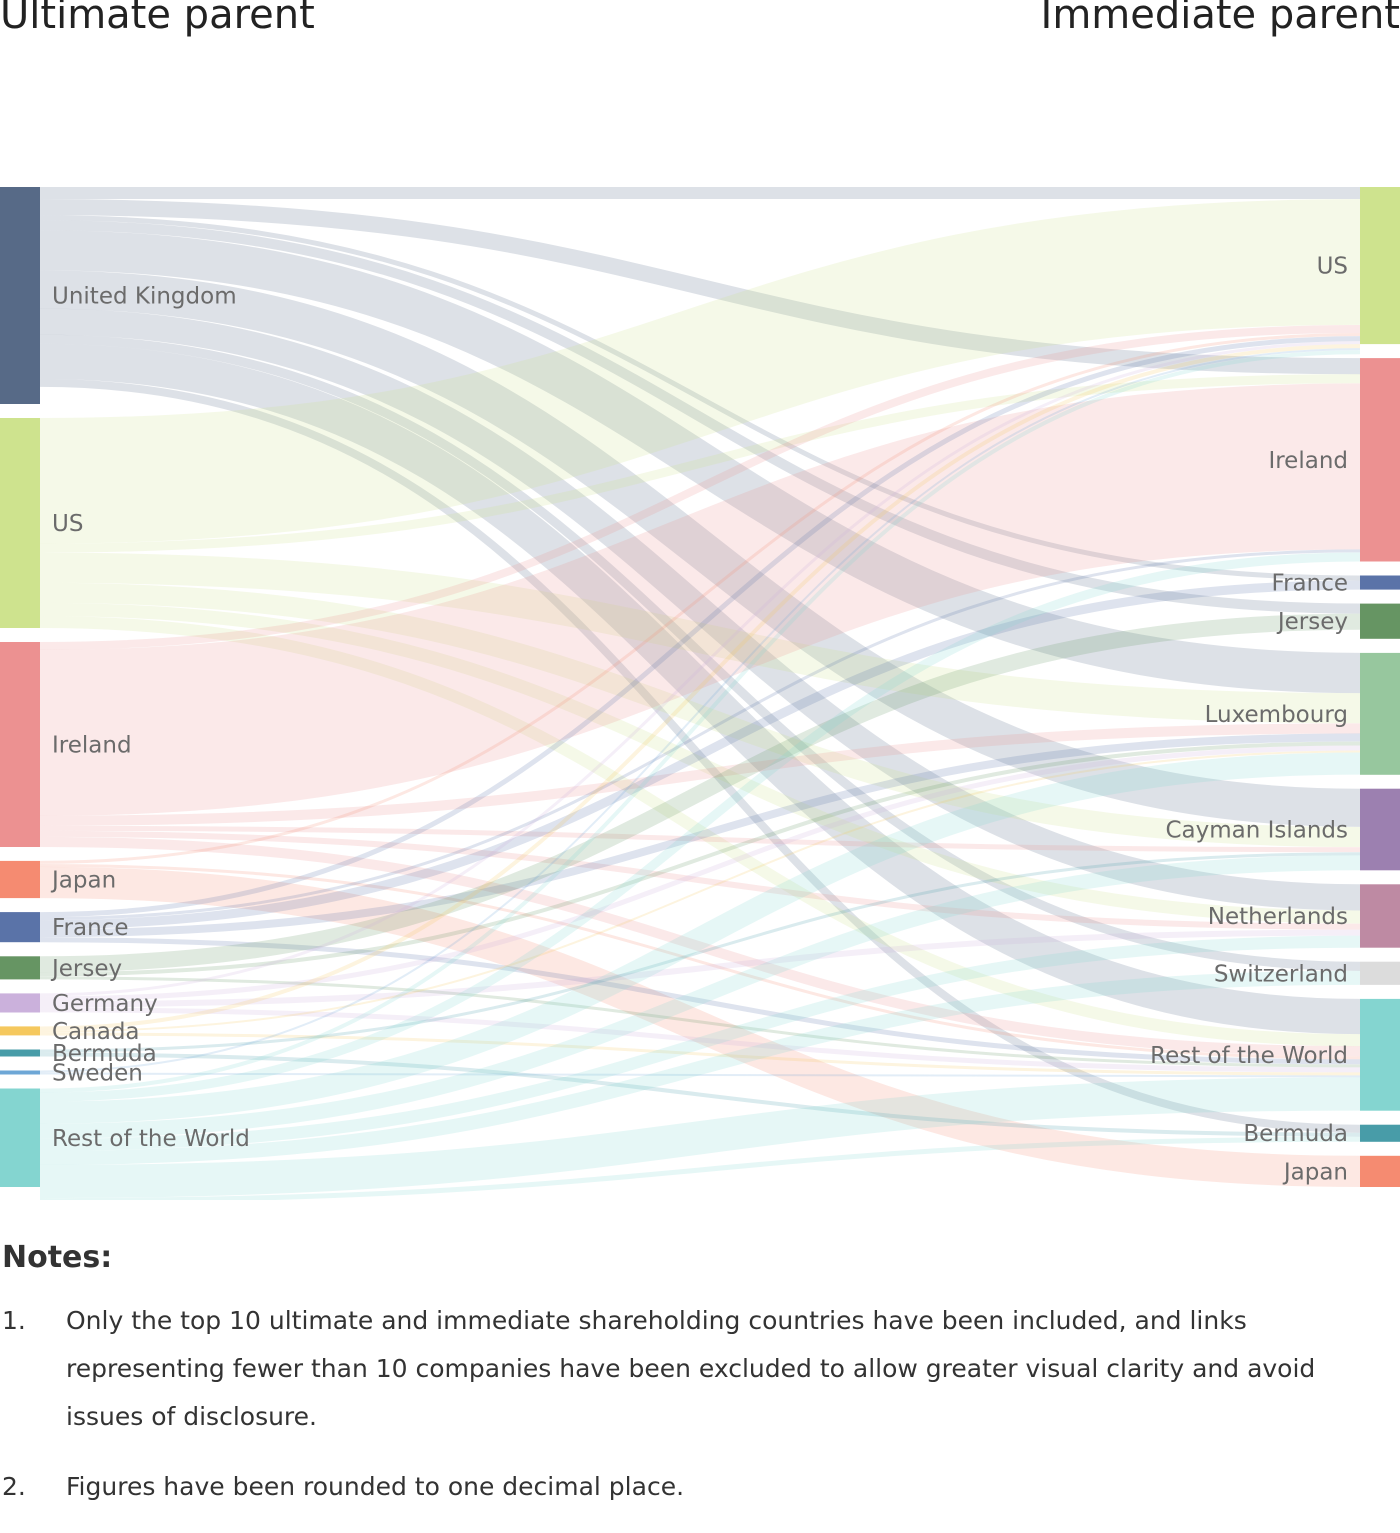  What do you see at coordinates (1249, 1056) in the screenshot?
I see `target-label-row: Rest of the World` at bounding box center [1249, 1056].